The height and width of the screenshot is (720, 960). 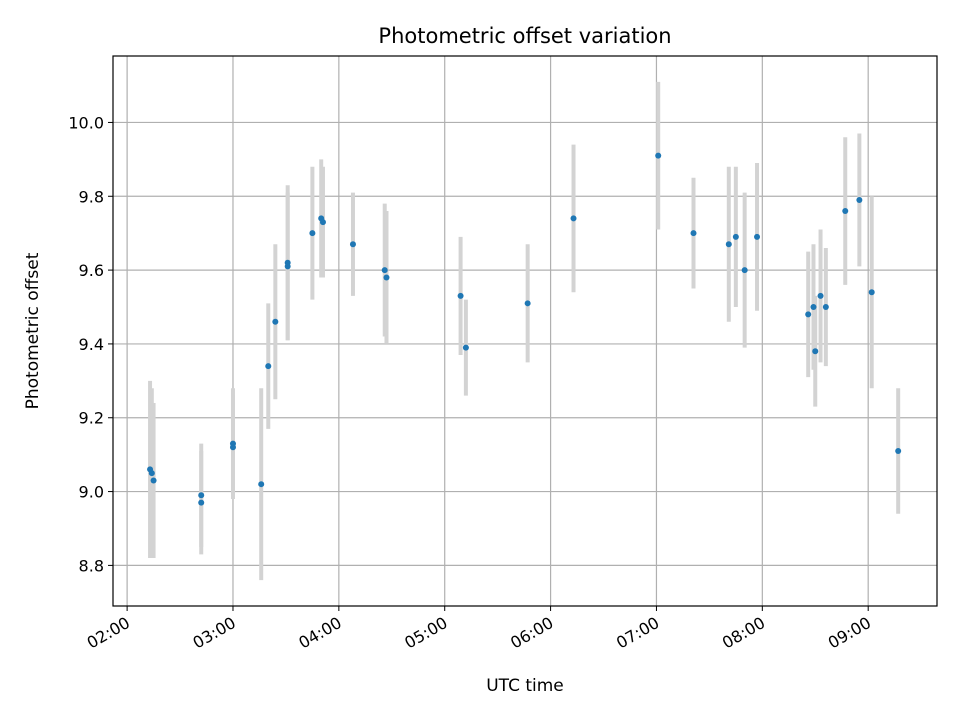 What do you see at coordinates (524, 36) in the screenshot?
I see `chart-title: Photometric offset variation` at bounding box center [524, 36].